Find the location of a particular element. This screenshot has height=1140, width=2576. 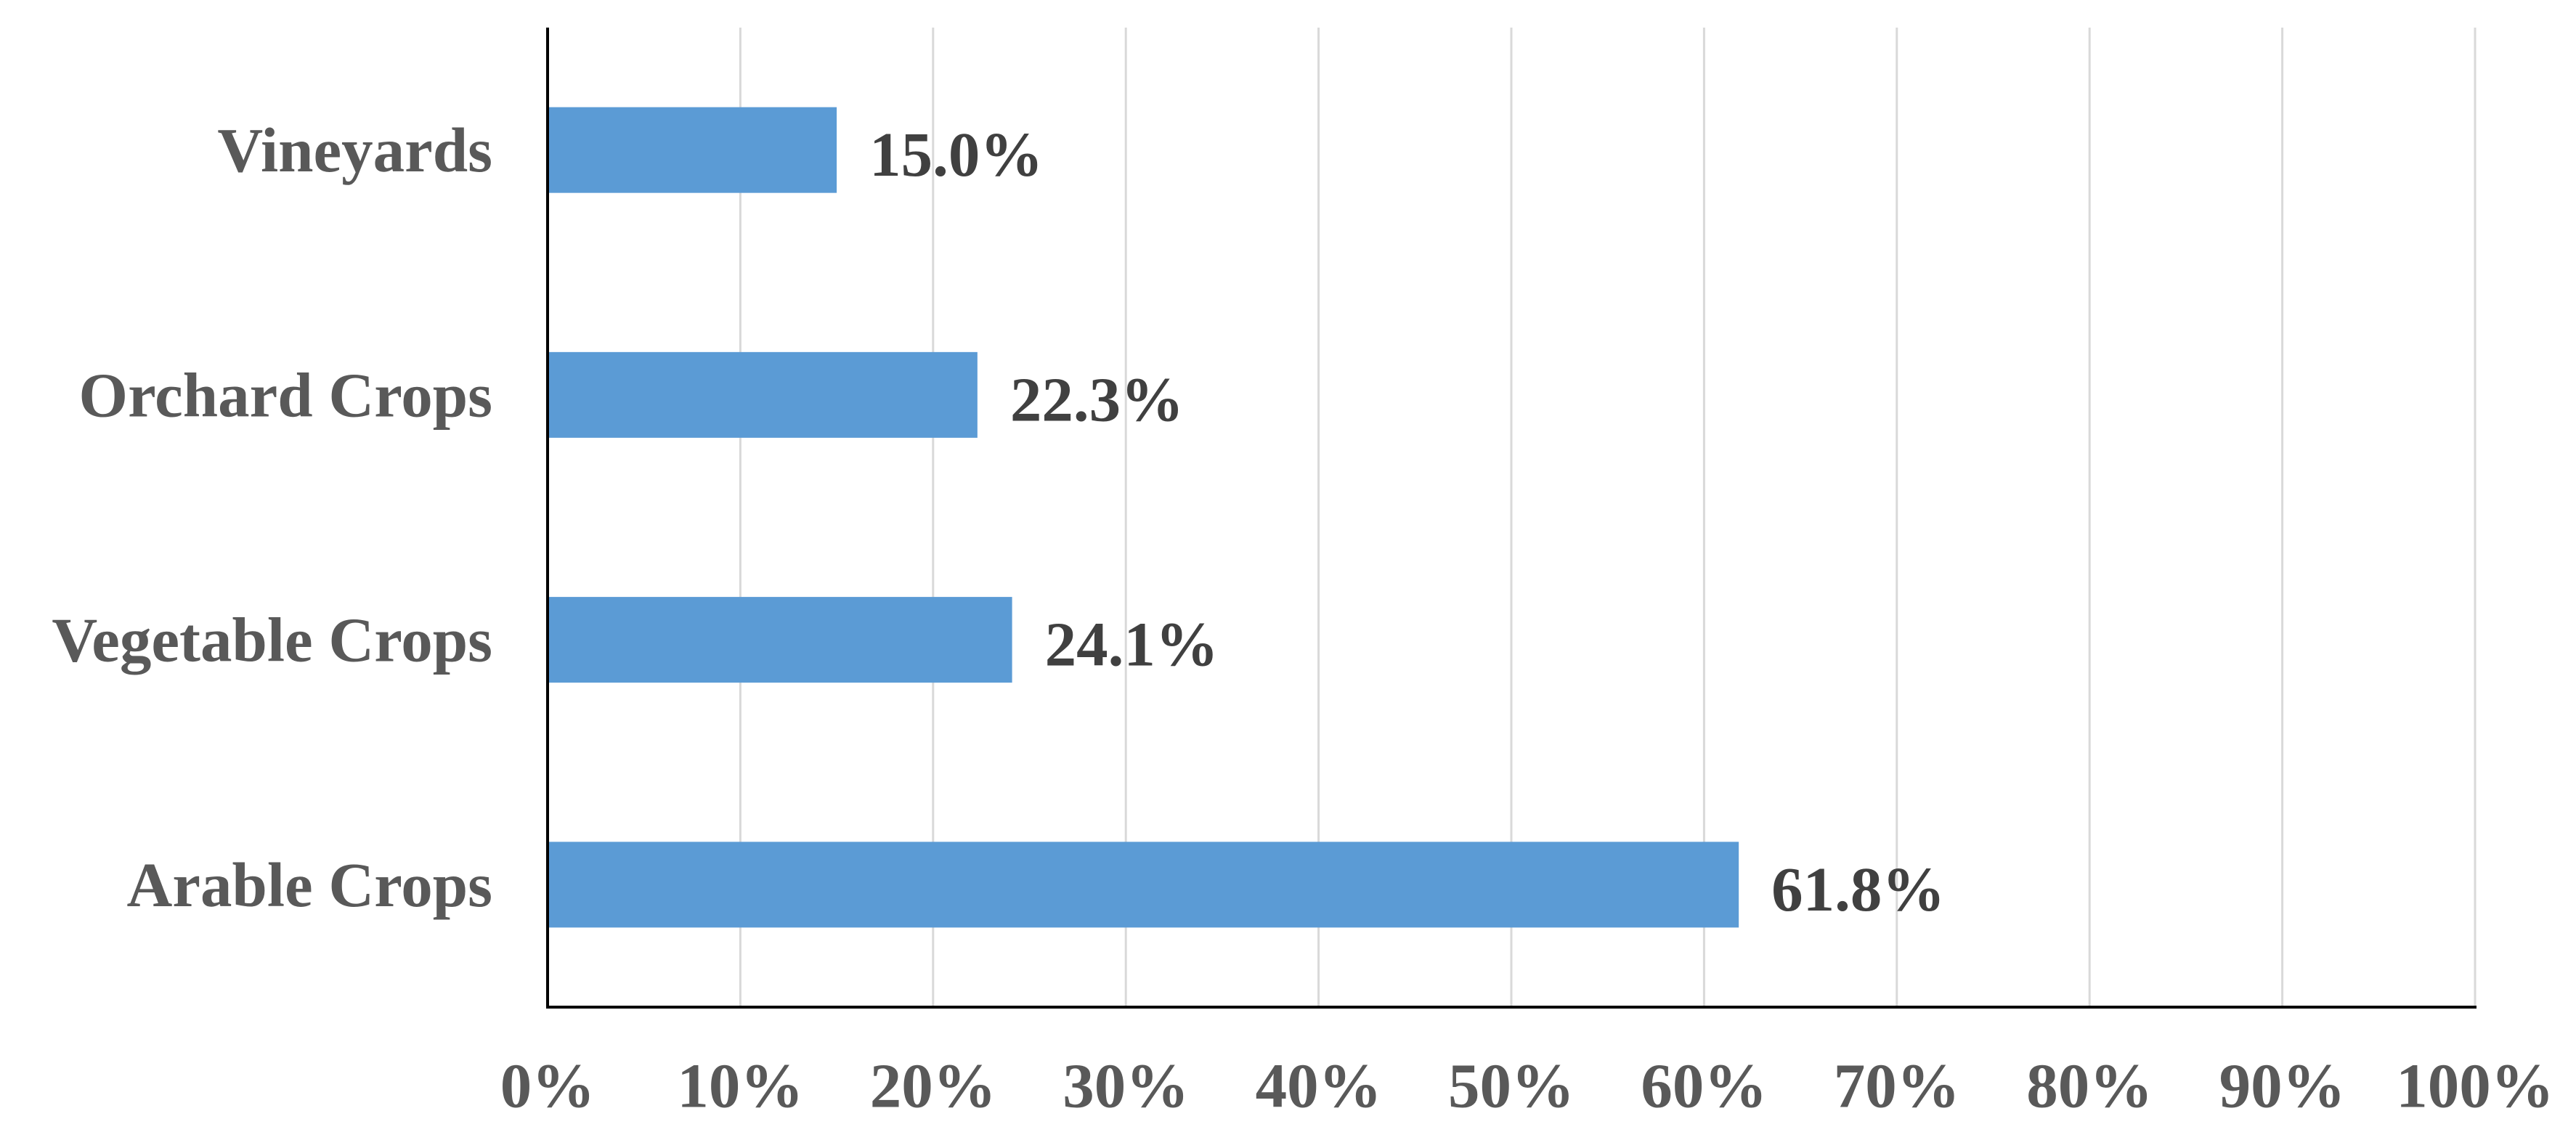

x-tick-label: 20% is located at coordinates (933, 1086).